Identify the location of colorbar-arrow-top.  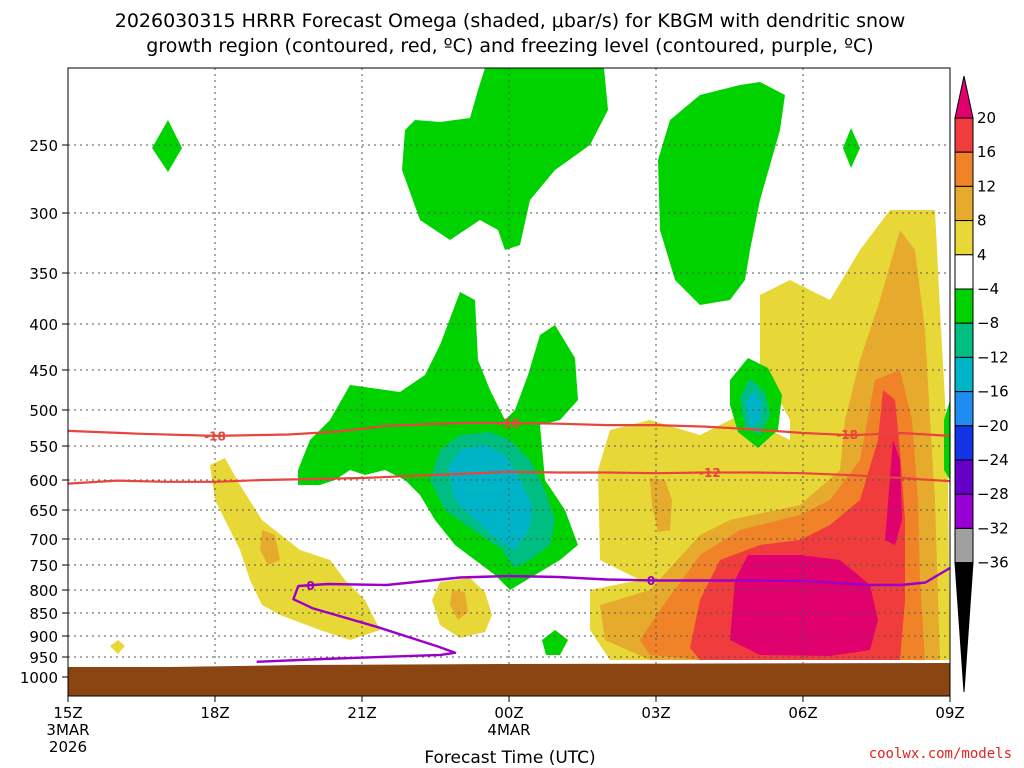
(964, 97).